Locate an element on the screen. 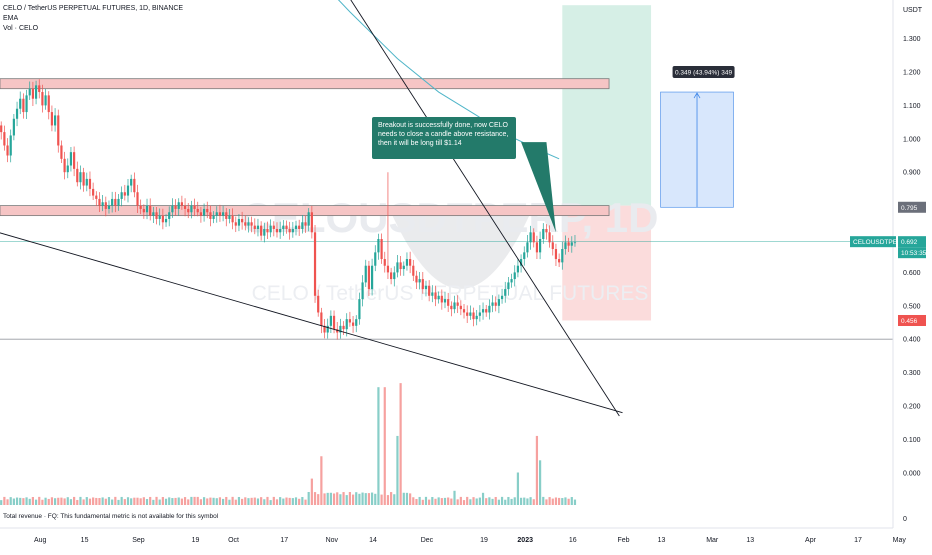 The width and height of the screenshot is (932, 555). volume-axis-zero: 0 is located at coordinates (905, 519).